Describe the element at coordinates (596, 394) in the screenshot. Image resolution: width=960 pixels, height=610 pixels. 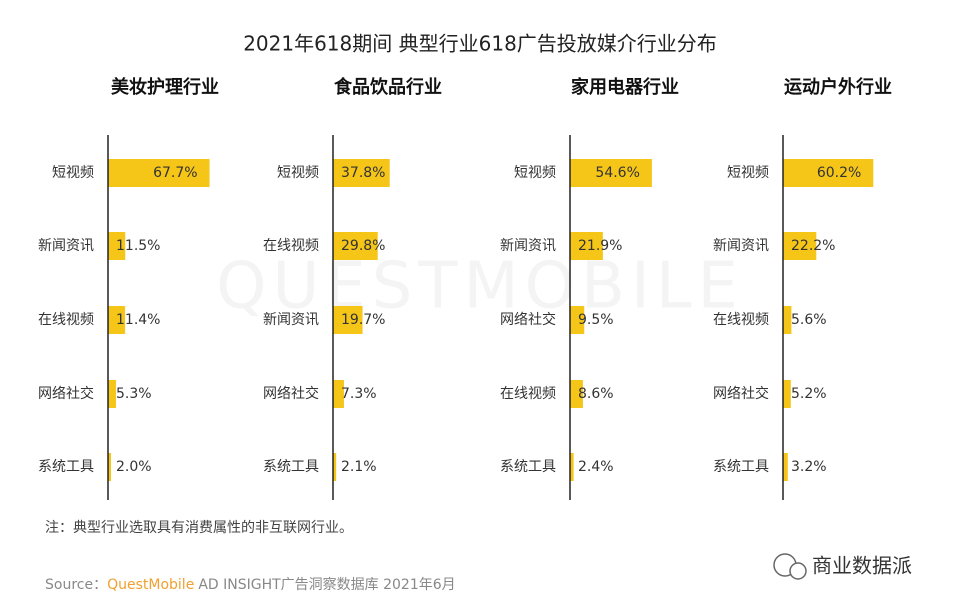
I see `value-label: 8.6%` at that location.